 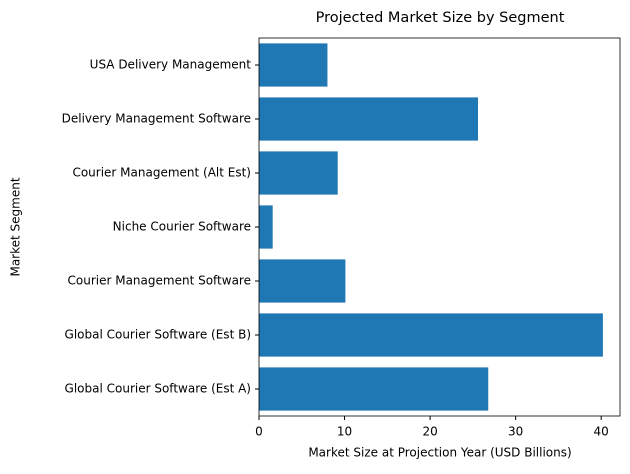 What do you see at coordinates (156, 119) in the screenshot?
I see `y-tick-label: Delivery Management Software` at bounding box center [156, 119].